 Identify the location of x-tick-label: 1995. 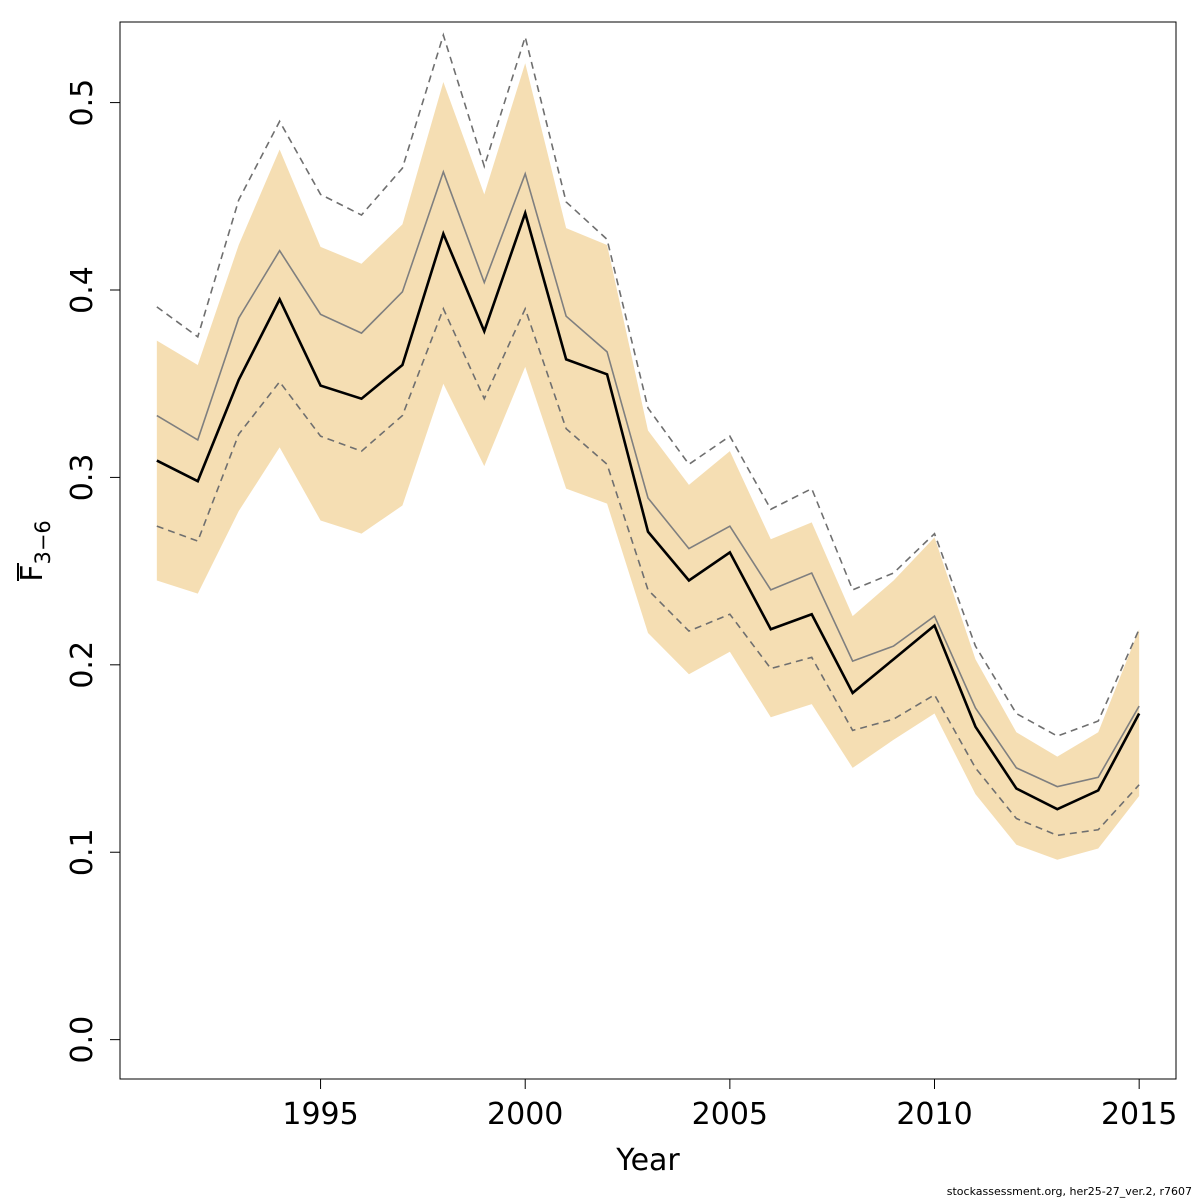
(320, 1114).